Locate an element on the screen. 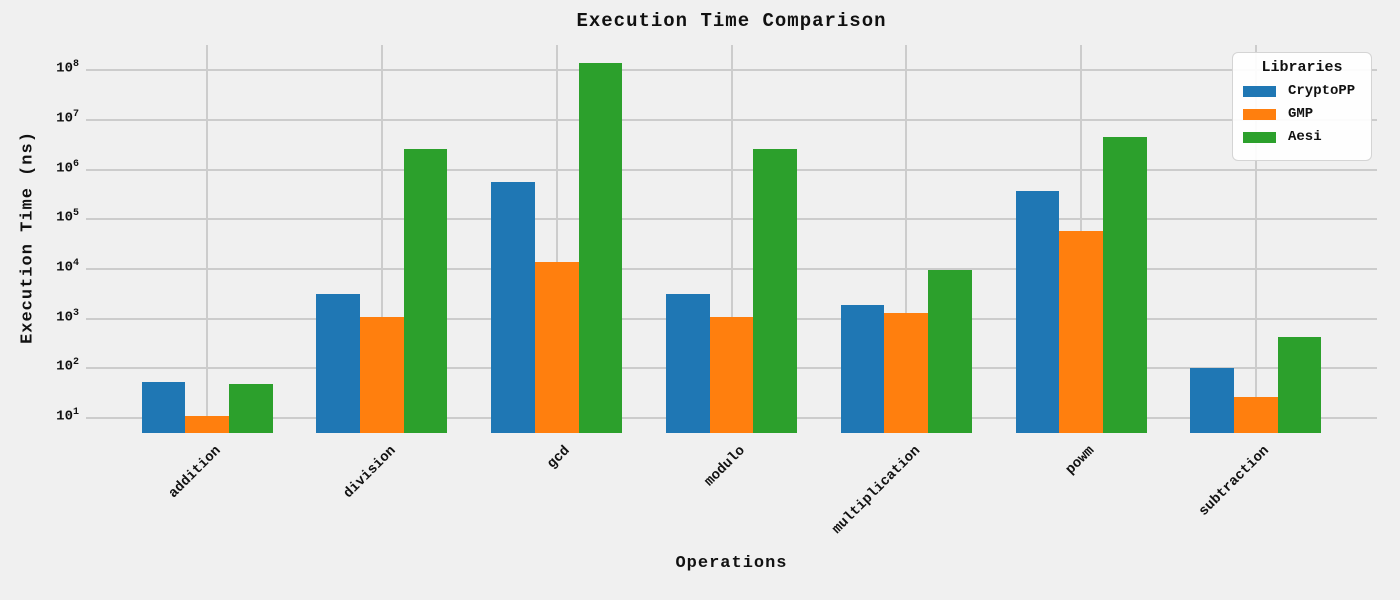 Image resolution: width=1400 pixels, height=600 pixels. bar-gmp-multiplication is located at coordinates (906, 372).